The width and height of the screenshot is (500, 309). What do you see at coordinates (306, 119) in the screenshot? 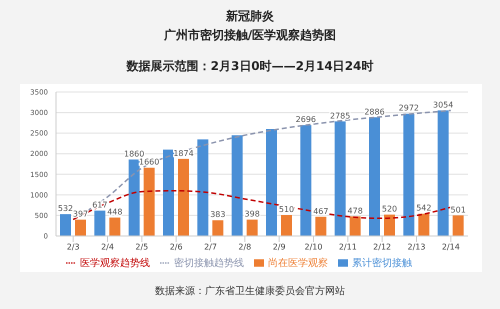
I see `data-label: 2696` at bounding box center [306, 119].